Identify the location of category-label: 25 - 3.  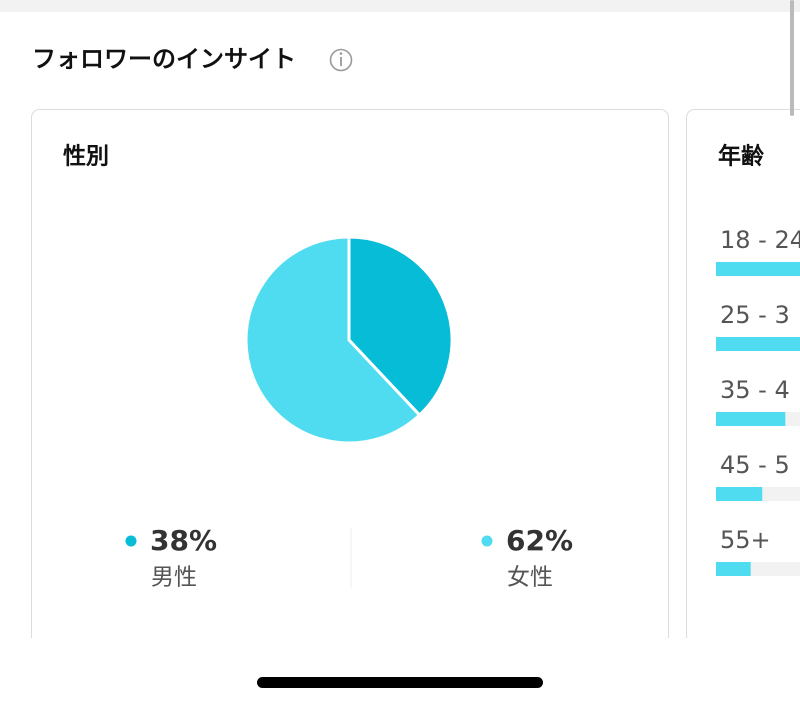
(755, 315).